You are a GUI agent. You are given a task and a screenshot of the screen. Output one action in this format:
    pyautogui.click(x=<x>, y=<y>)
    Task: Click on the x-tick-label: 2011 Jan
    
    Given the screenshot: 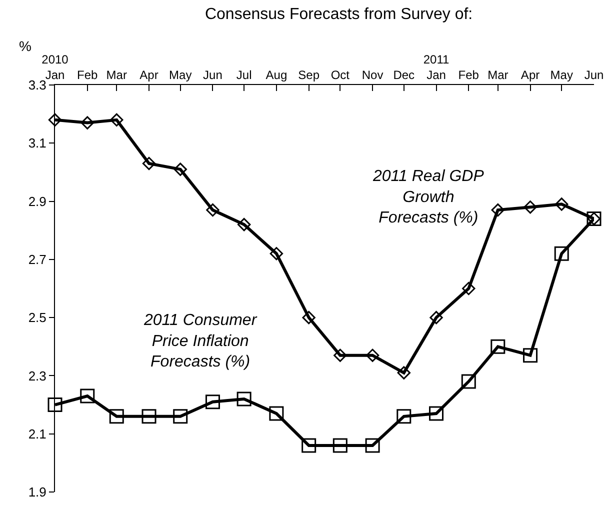 What is the action you would take?
    pyautogui.click(x=436, y=67)
    